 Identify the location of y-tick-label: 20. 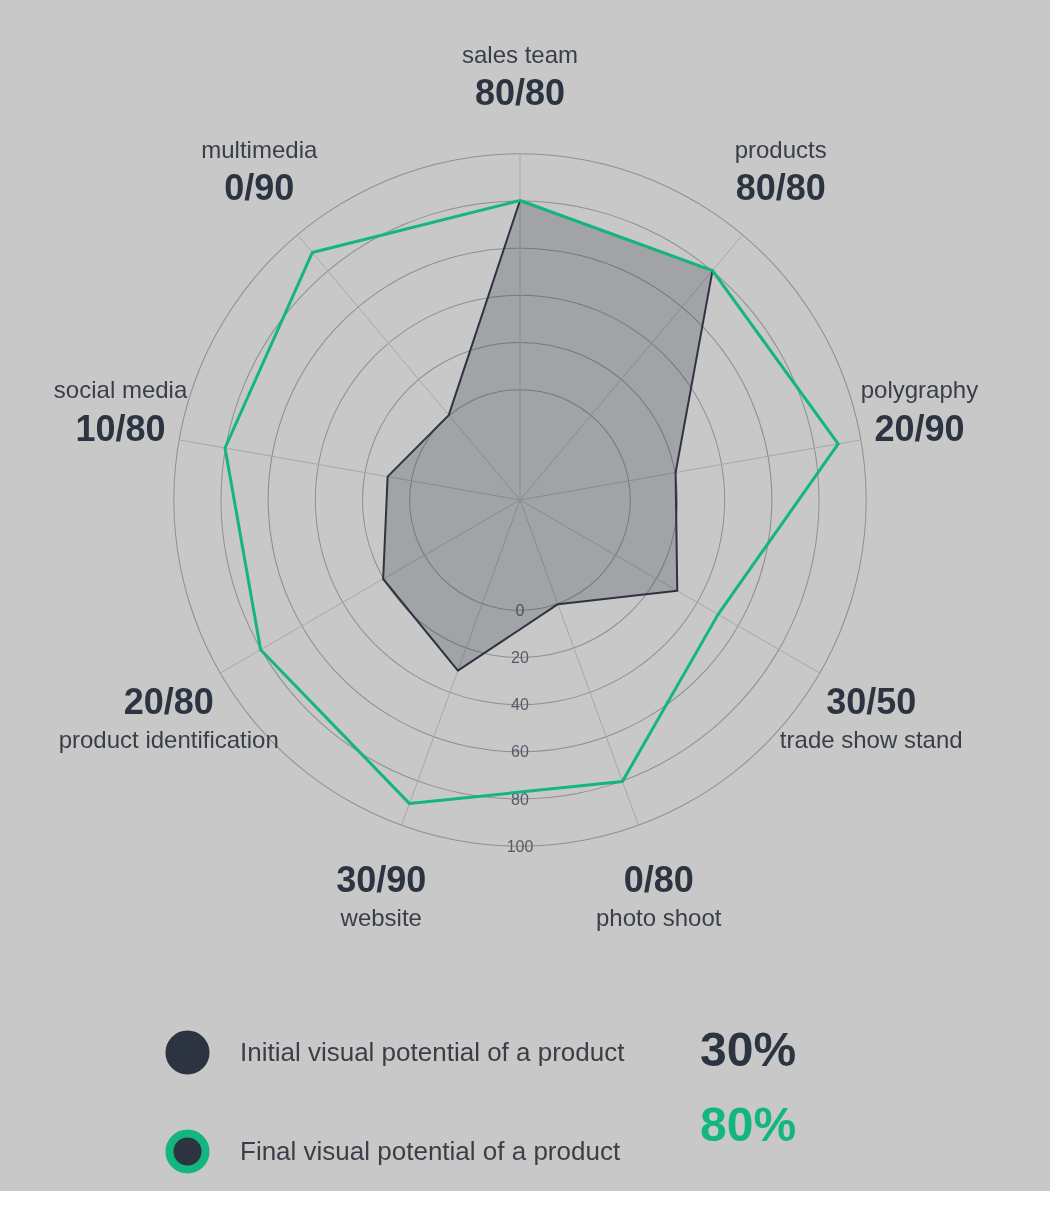
(520, 657).